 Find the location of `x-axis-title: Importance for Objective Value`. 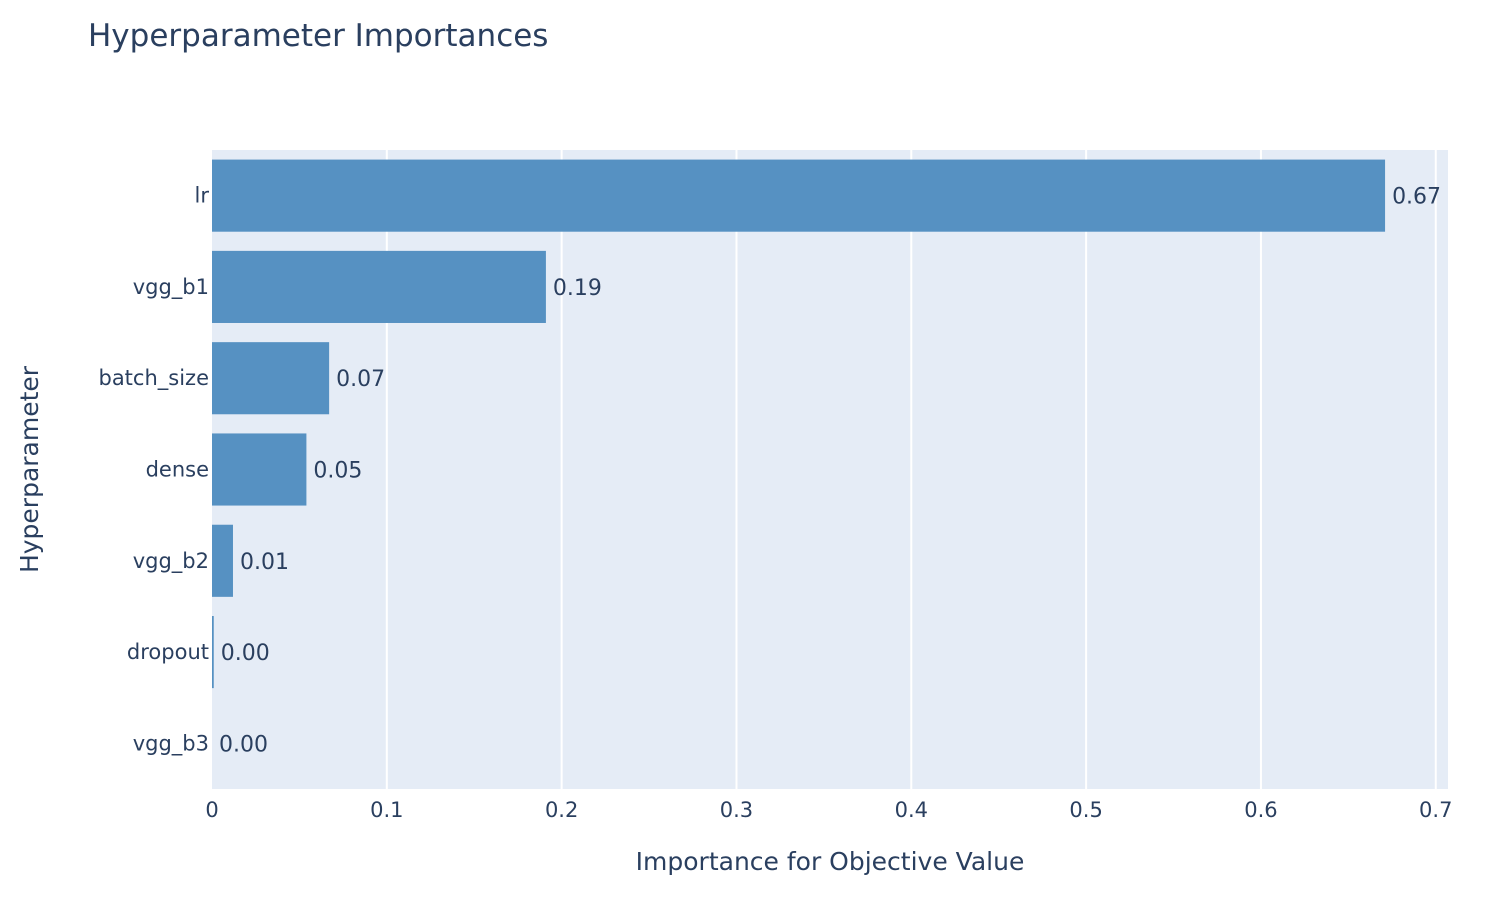

x-axis-title: Importance for Objective Value is located at coordinates (830, 861).